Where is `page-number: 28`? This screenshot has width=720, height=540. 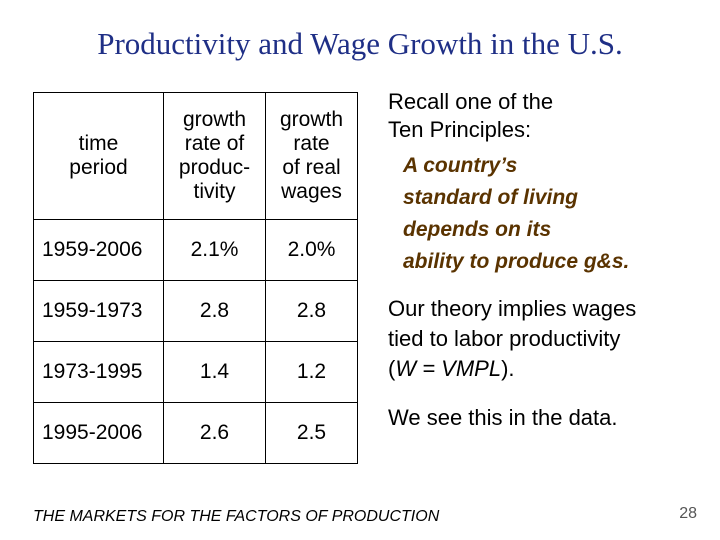
page-number: 28 is located at coordinates (688, 513).